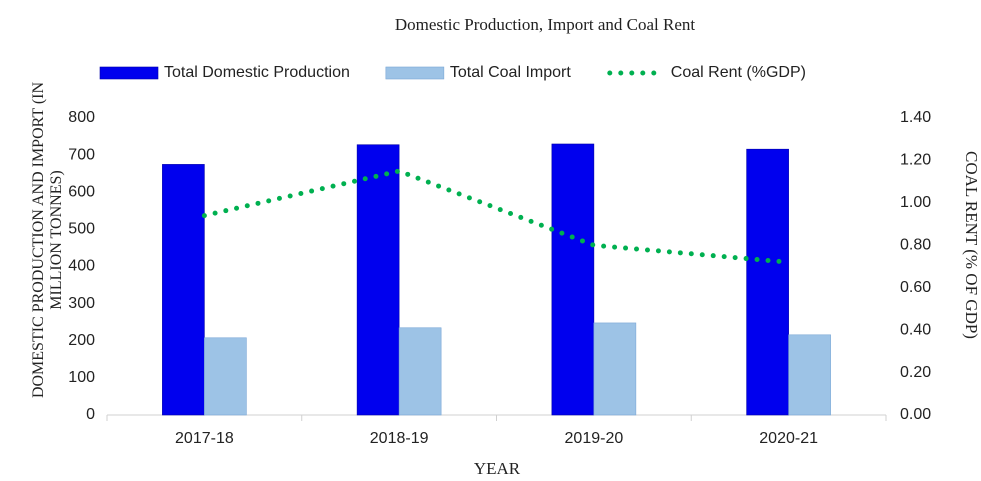 Image resolution: width=981 pixels, height=481 pixels. Describe the element at coordinates (81, 154) in the screenshot. I see `y-tick-label: 700` at that location.